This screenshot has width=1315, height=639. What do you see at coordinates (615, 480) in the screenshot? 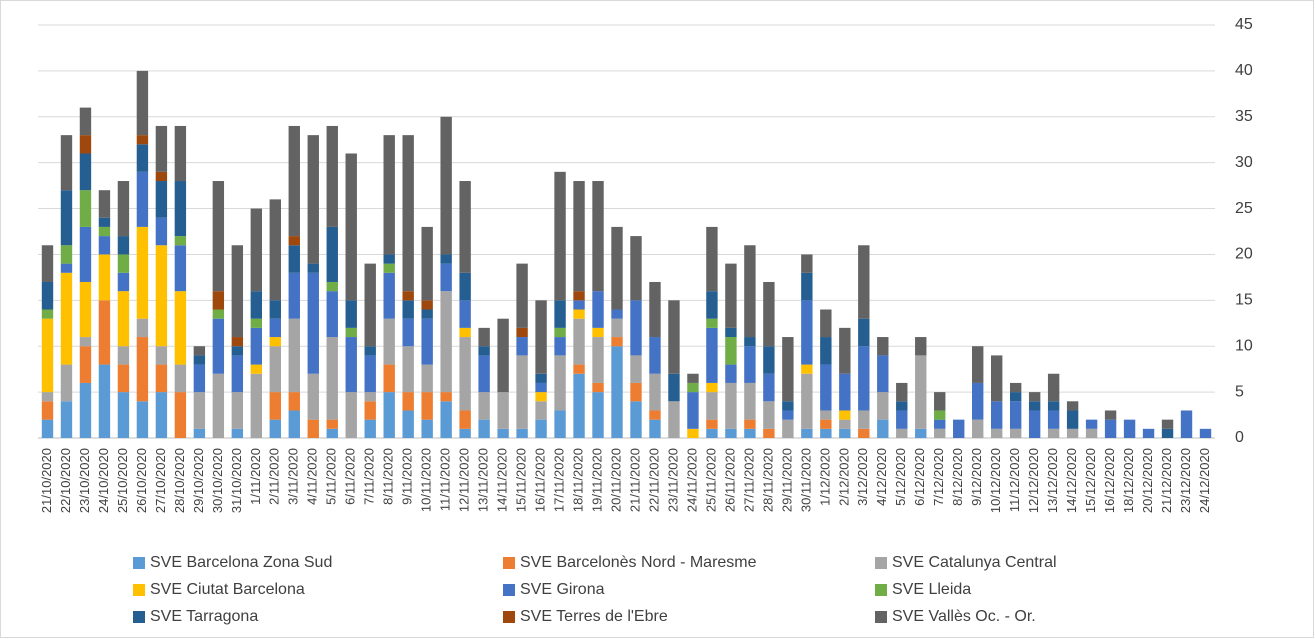
I see `x-tick-label: 20/11/2020` at bounding box center [615, 480].